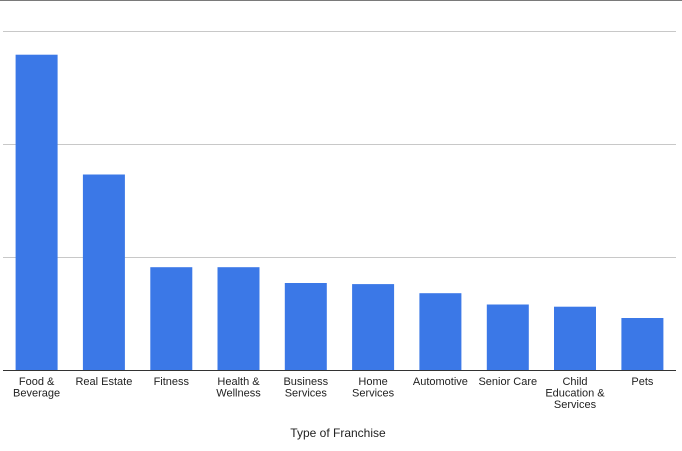  What do you see at coordinates (36, 388) in the screenshot?
I see `x-tick-label: Food & Beverage` at bounding box center [36, 388].